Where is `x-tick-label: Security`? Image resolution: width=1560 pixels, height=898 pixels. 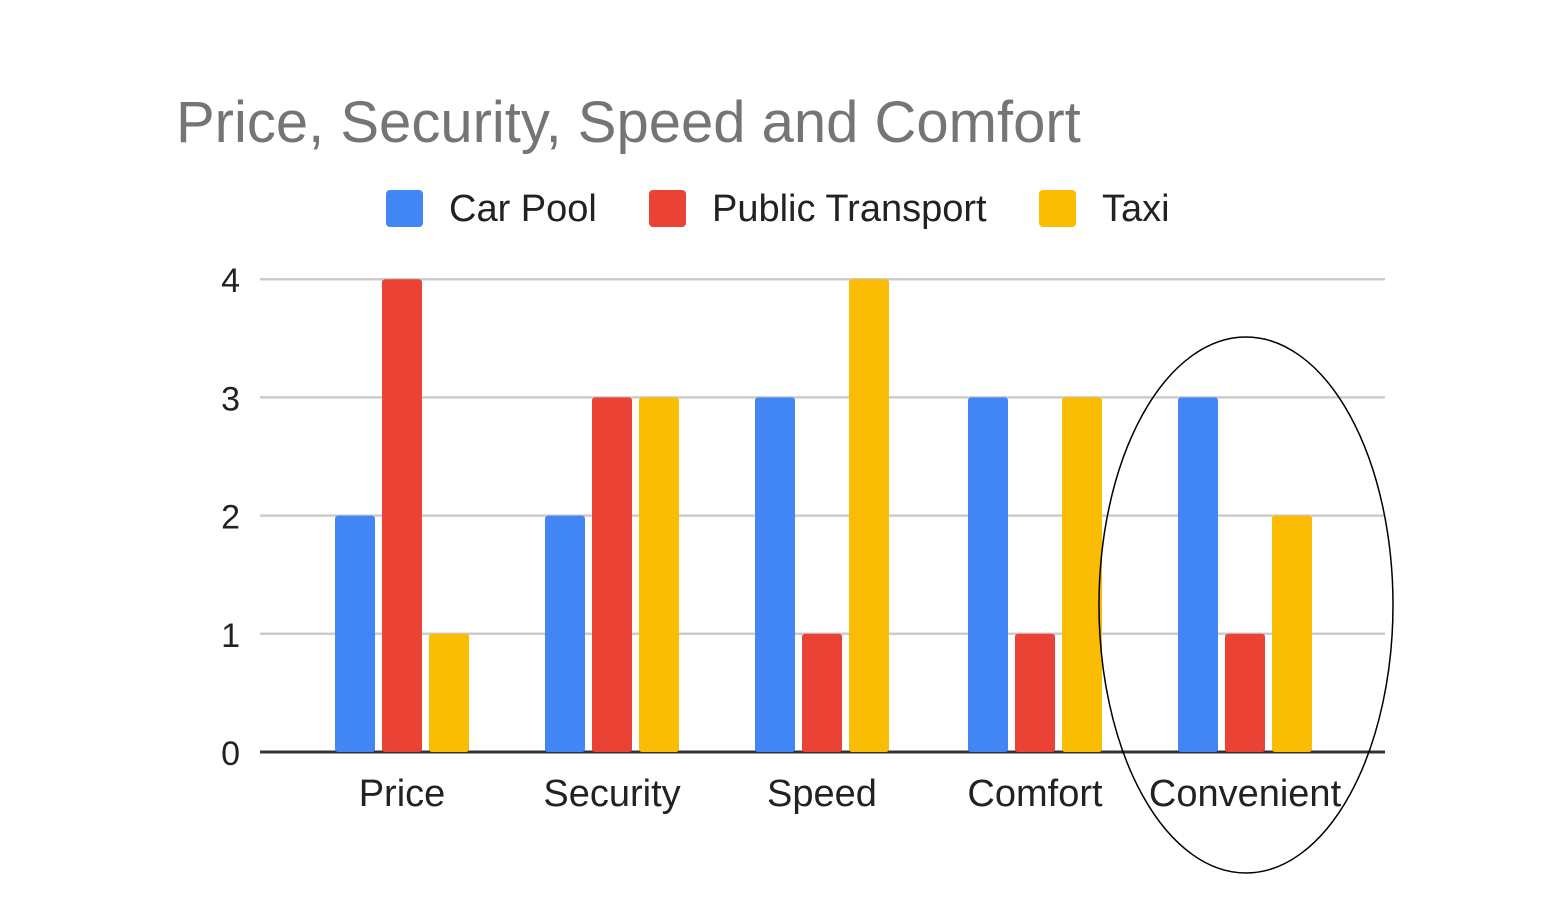
x-tick-label: Security is located at coordinates (611, 794).